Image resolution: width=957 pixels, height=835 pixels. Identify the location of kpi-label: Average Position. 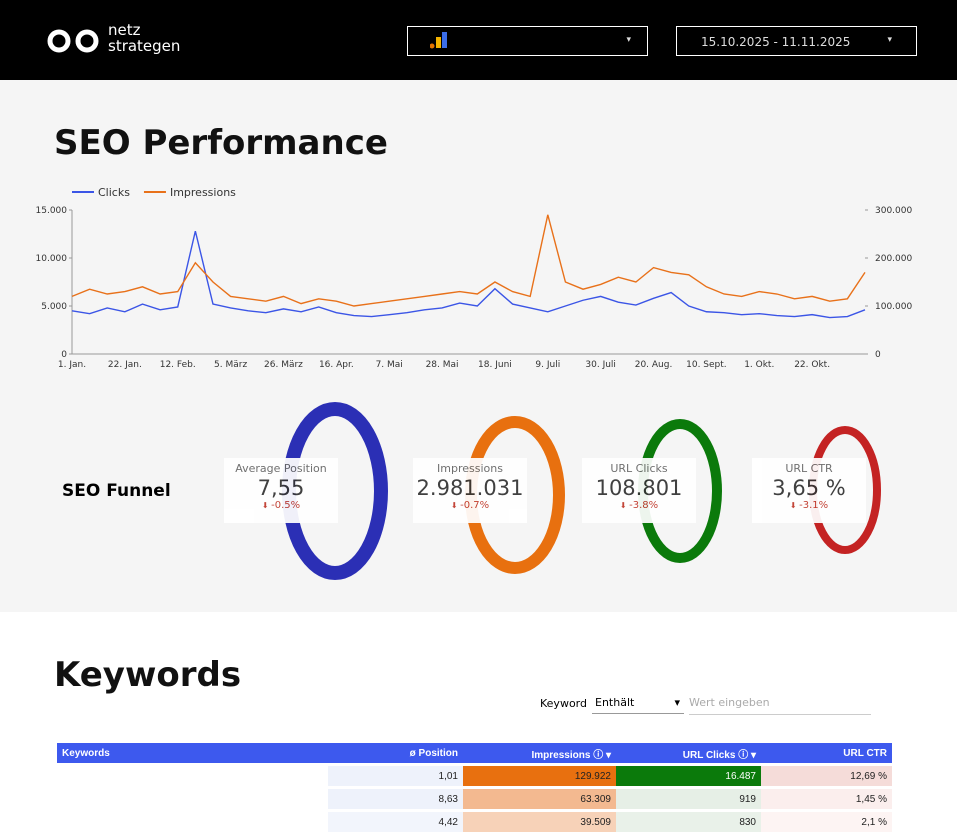
(281, 468).